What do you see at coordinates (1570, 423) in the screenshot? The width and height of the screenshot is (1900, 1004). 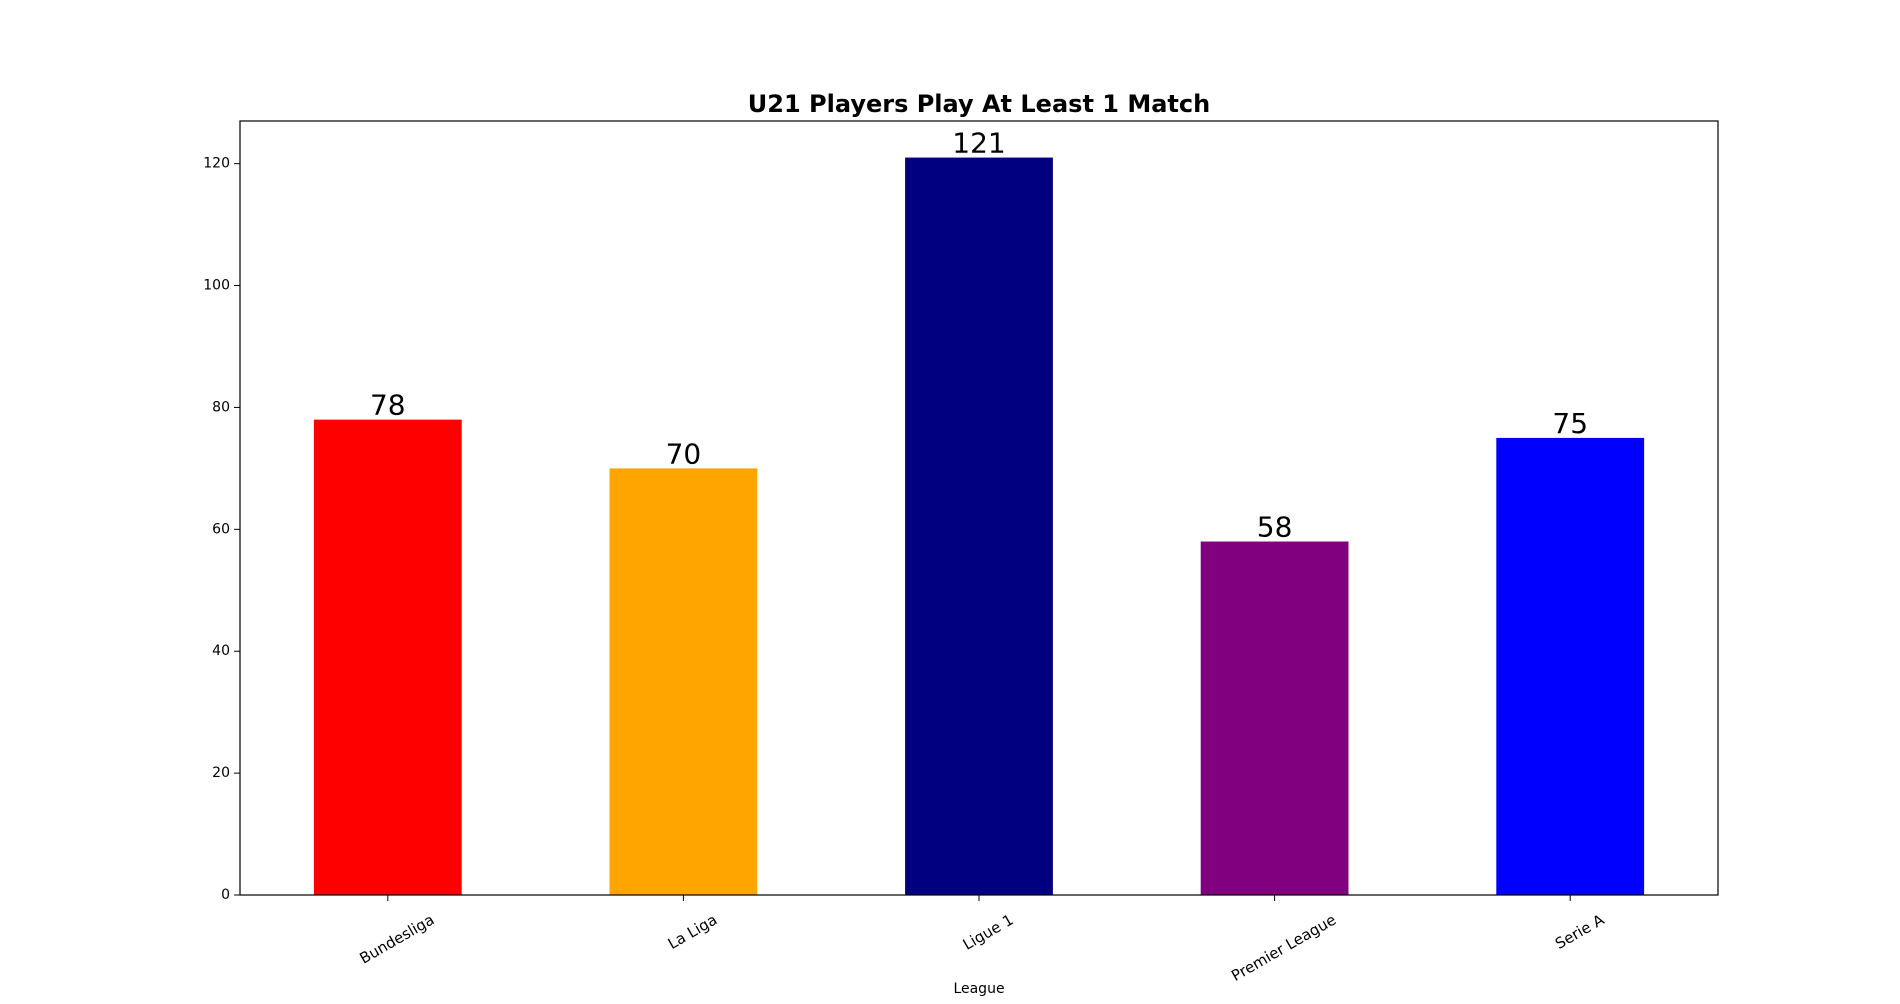 I see `bar-value-label-4: 75` at bounding box center [1570, 423].